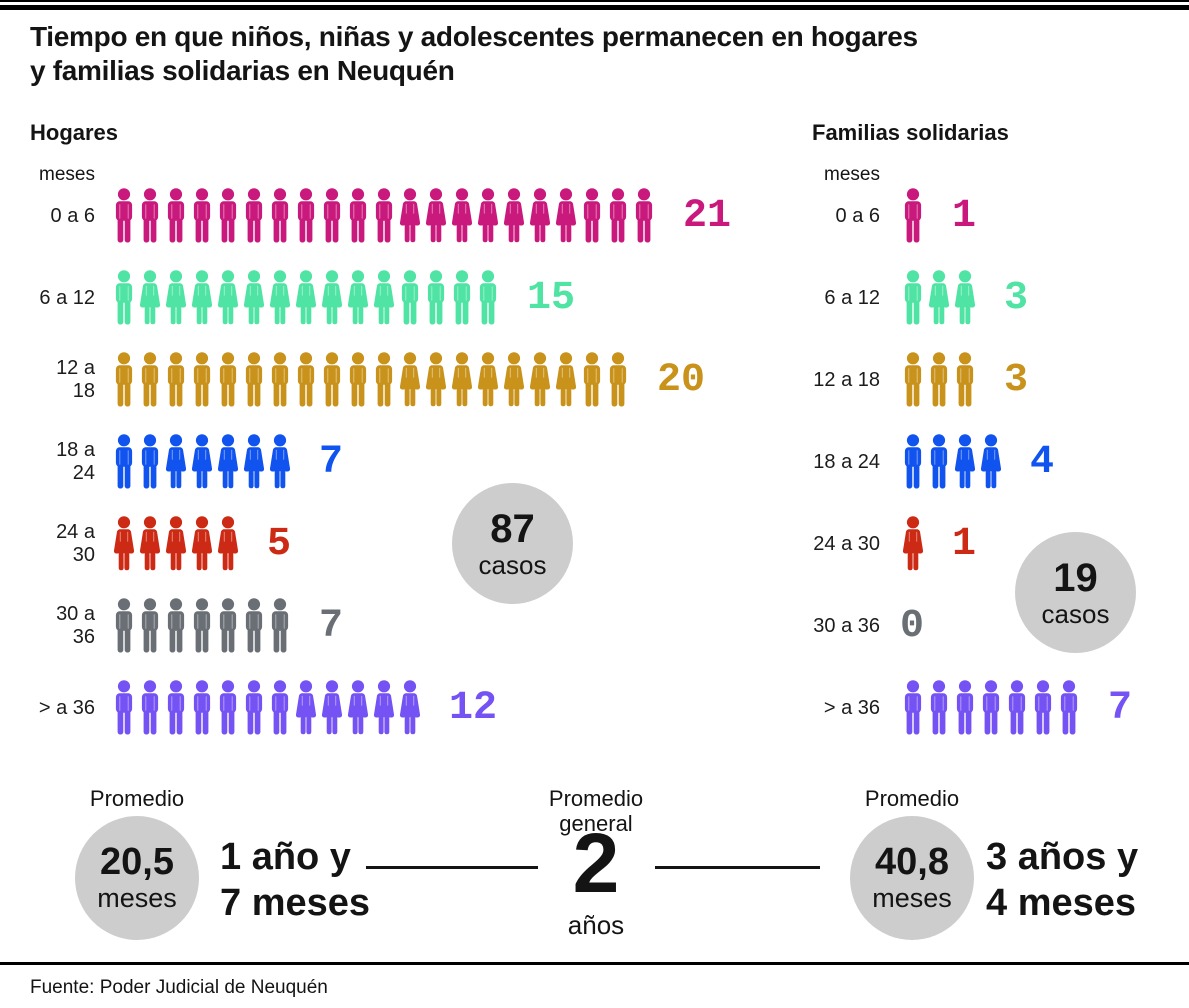 The height and width of the screenshot is (1008, 1189). What do you see at coordinates (1000, 216) in the screenshot?
I see `familias-row-0: 0 a 6 1` at bounding box center [1000, 216].